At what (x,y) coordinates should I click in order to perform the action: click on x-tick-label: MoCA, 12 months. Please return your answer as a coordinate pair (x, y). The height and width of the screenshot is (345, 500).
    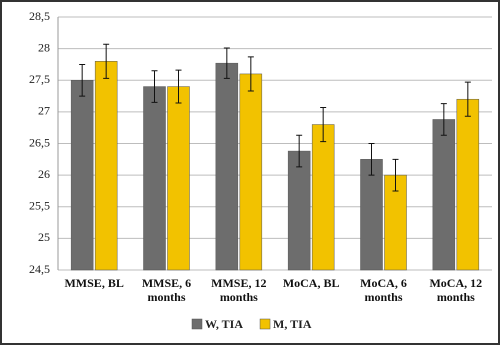
    Looking at the image, I should click on (456, 290).